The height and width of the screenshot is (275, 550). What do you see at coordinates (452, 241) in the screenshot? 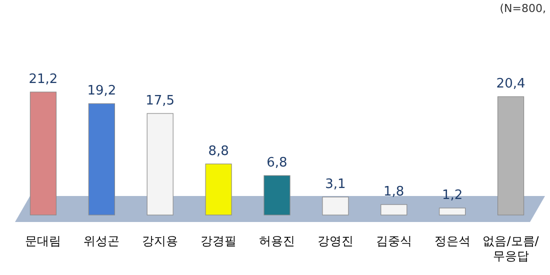
I see `x-tick-label: 정은석` at bounding box center [452, 241].